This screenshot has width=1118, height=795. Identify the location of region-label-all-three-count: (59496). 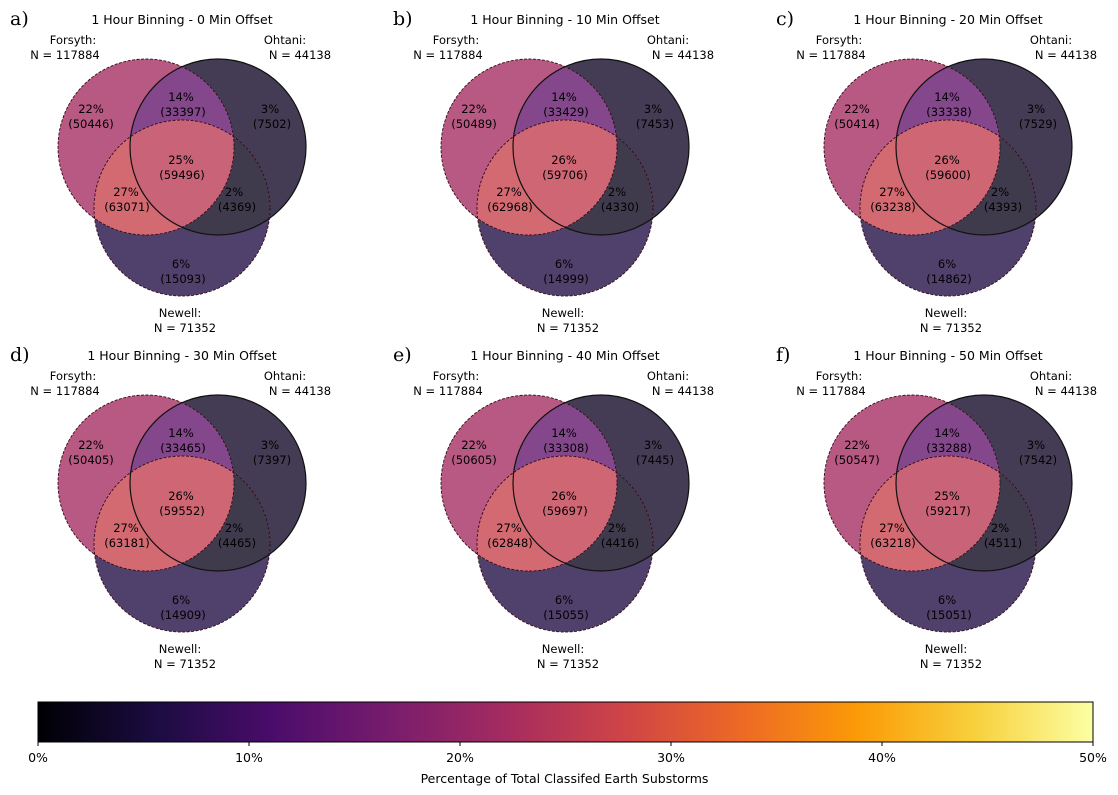
(182, 175).